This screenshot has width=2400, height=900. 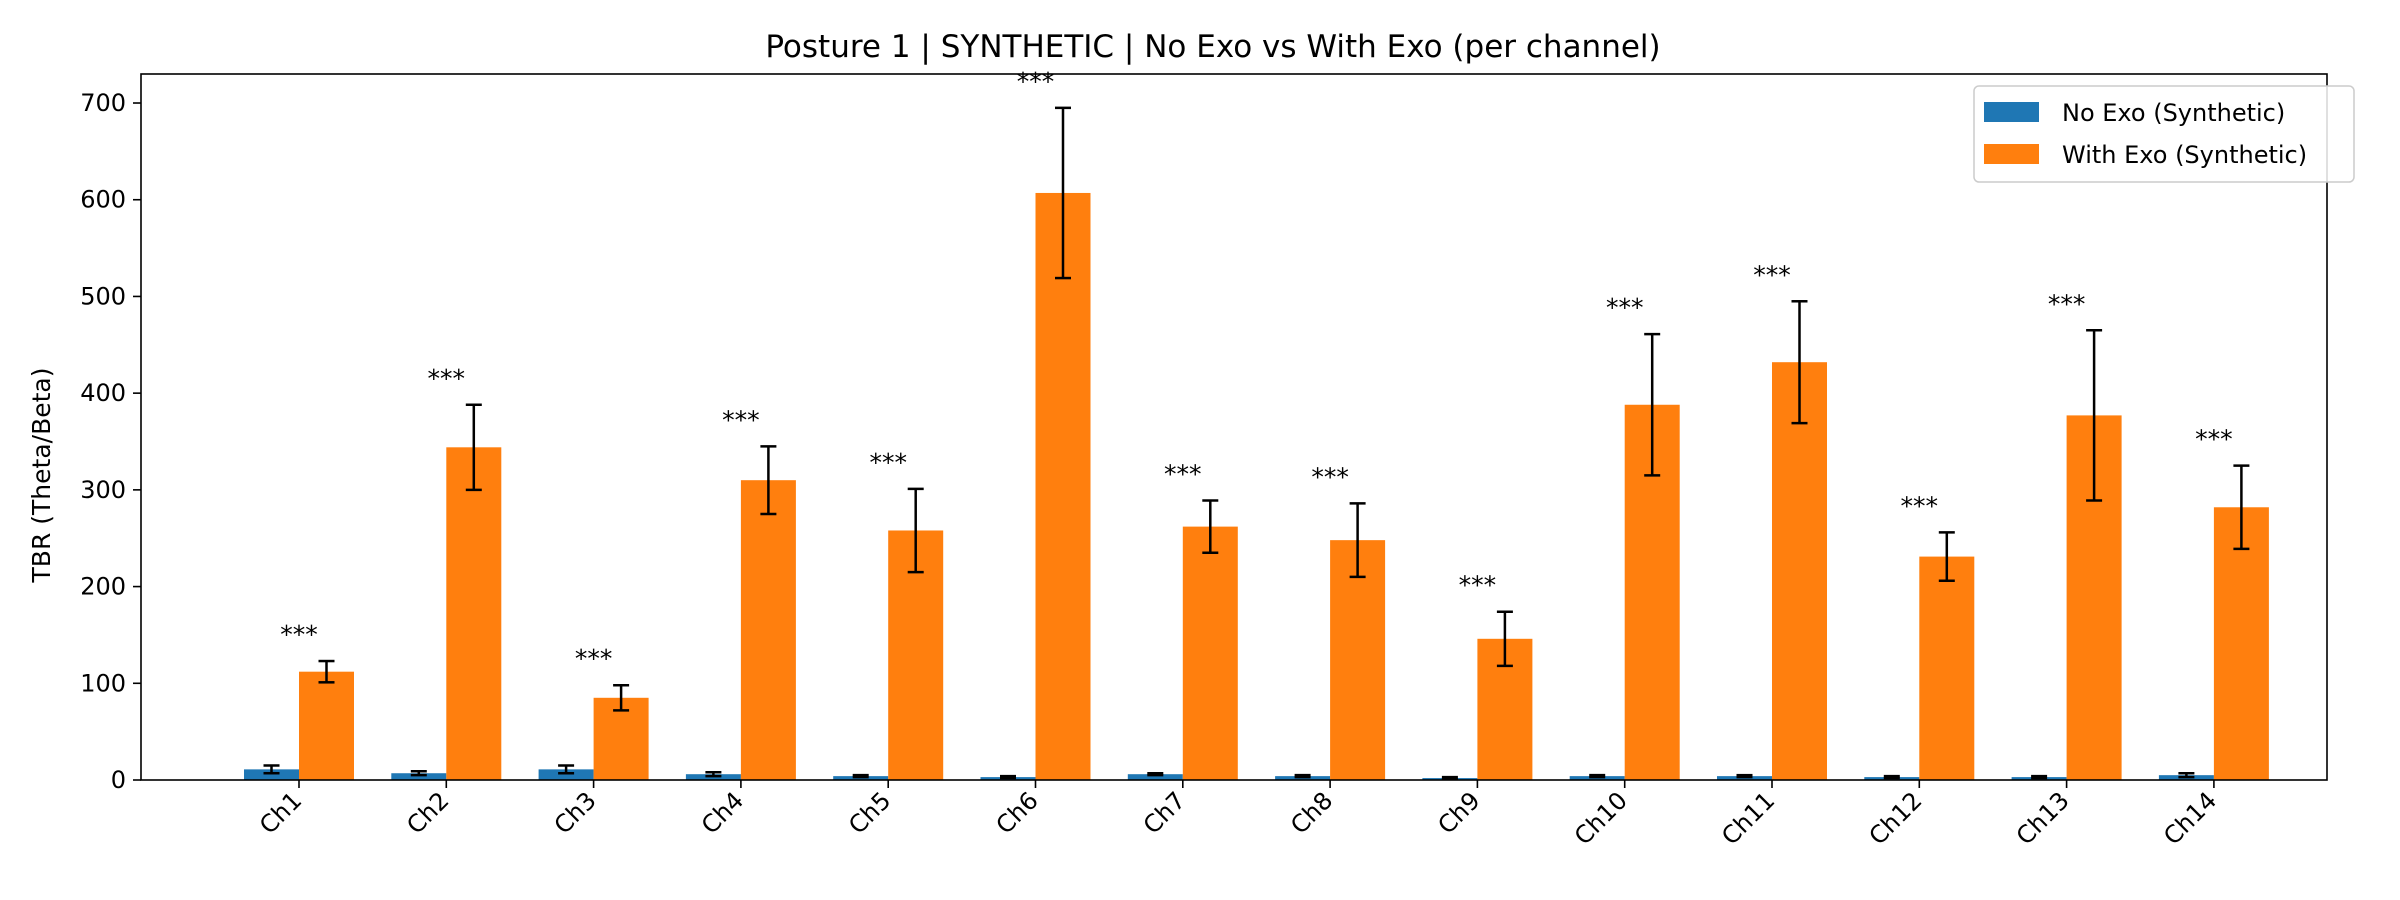 I want to click on error-bar-no-exo-ch5, so click(x=860, y=776).